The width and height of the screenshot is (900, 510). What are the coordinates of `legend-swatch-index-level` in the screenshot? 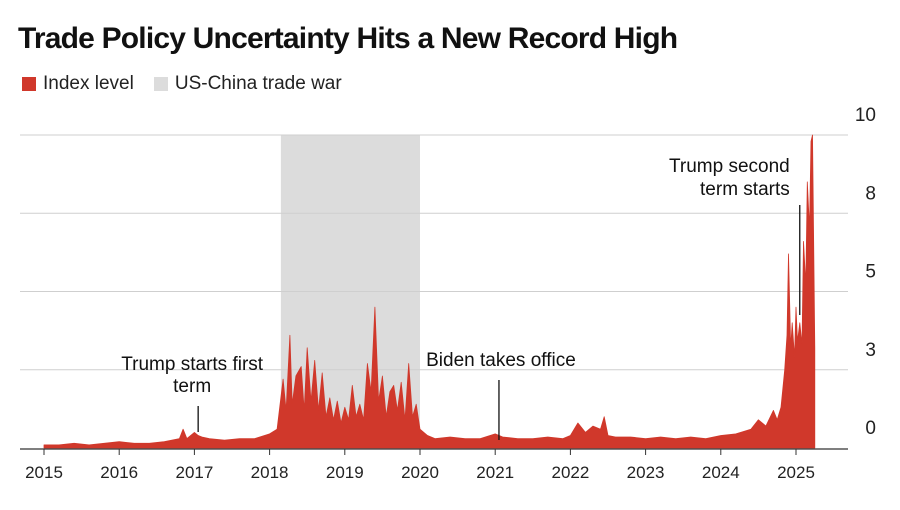 It's located at (29, 84).